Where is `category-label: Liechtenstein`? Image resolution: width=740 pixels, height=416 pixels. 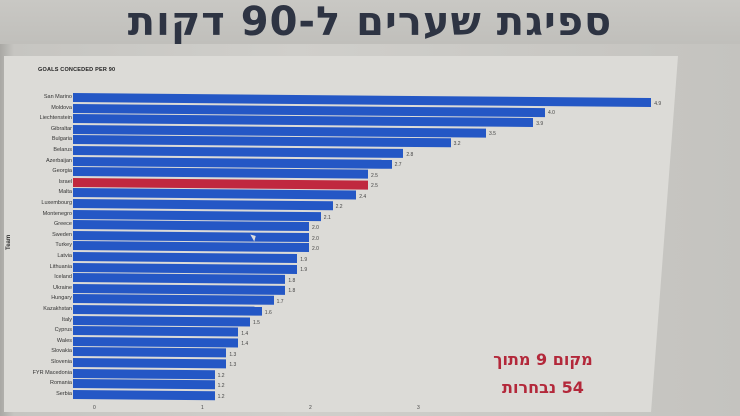 category-label: Liechtenstein is located at coordinates (55, 118).